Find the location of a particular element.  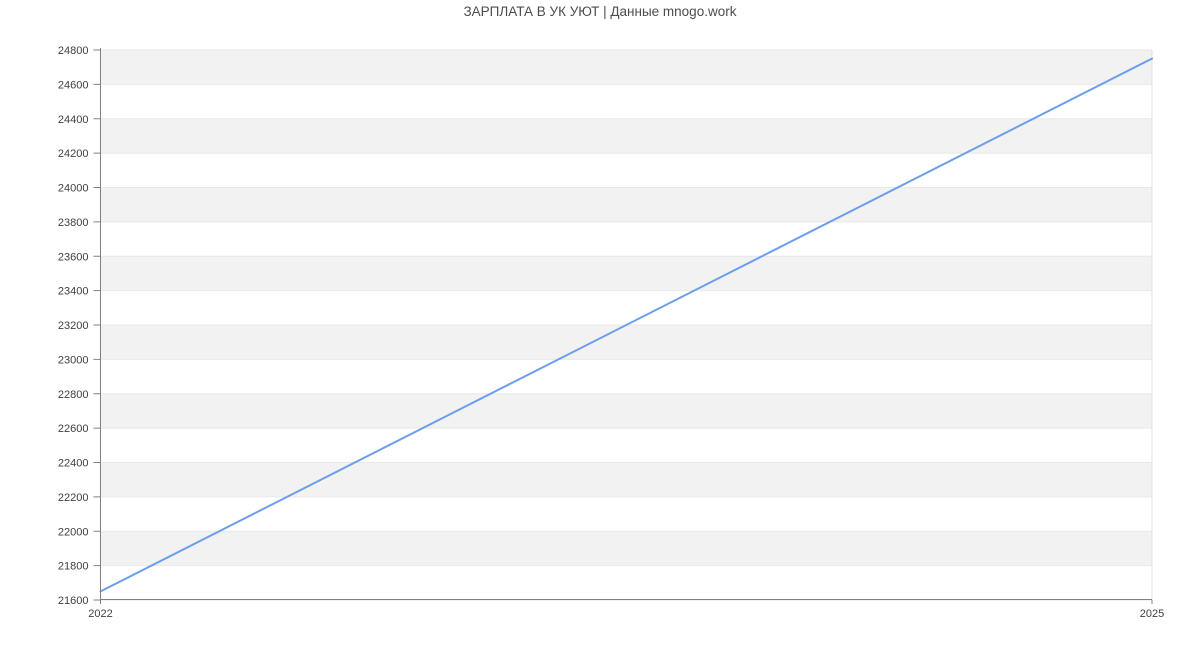

y-tick-label: 22000 is located at coordinates (73, 532).